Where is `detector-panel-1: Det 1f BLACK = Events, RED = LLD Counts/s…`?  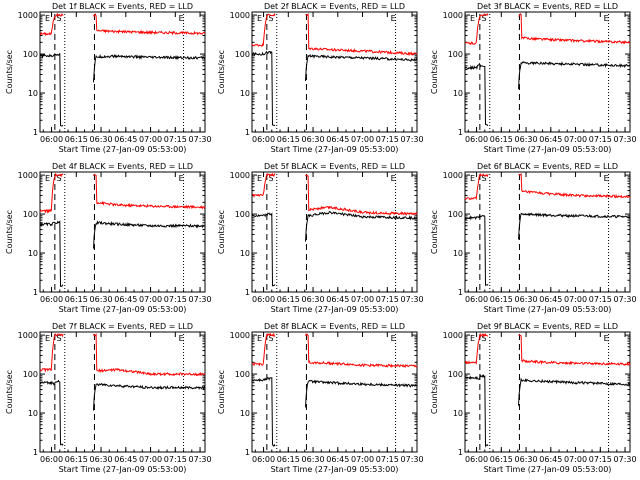 detector-panel-1: Det 1f BLACK = Events, RED = LLD Counts/s… is located at coordinates (108, 78).